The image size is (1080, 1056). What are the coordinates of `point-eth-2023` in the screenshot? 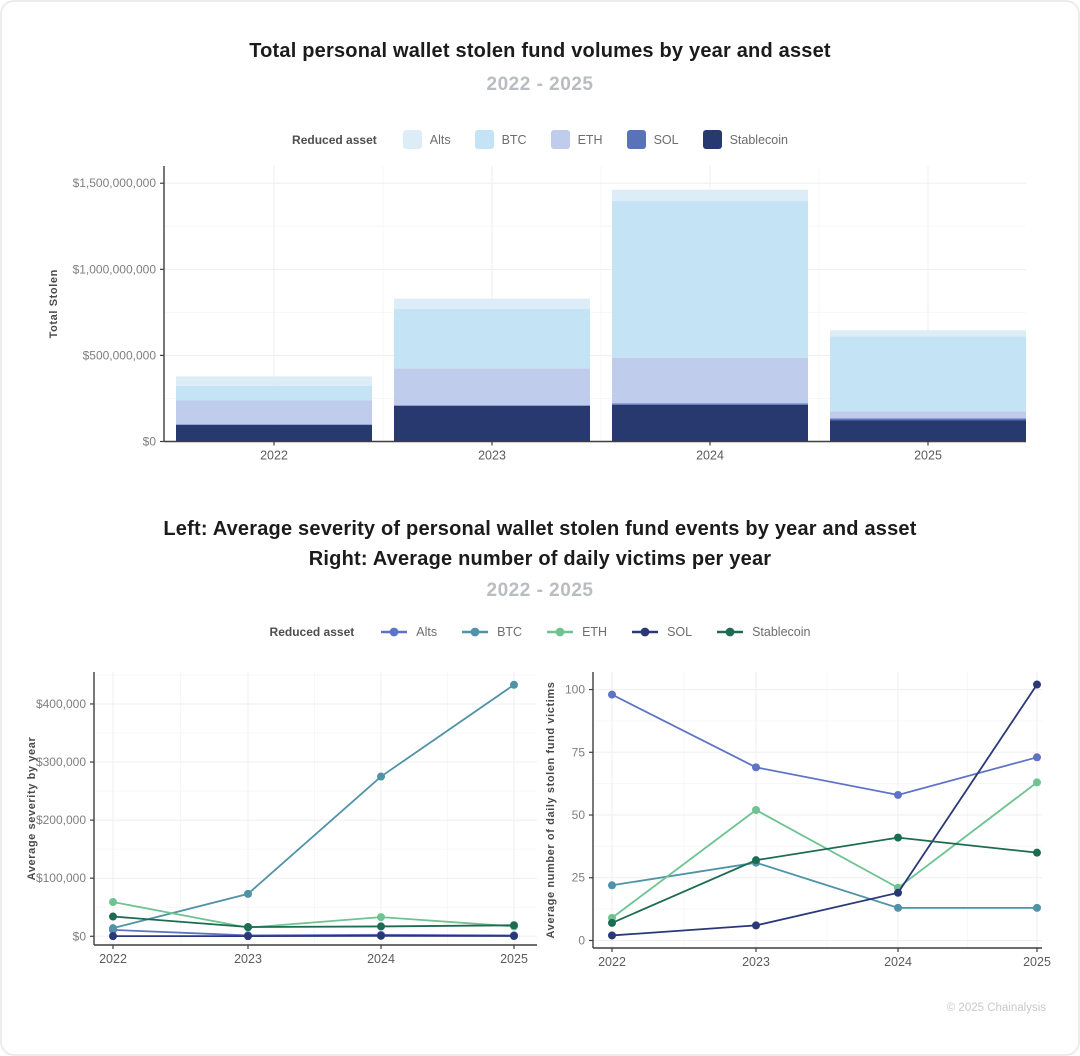 It's located at (756, 810).